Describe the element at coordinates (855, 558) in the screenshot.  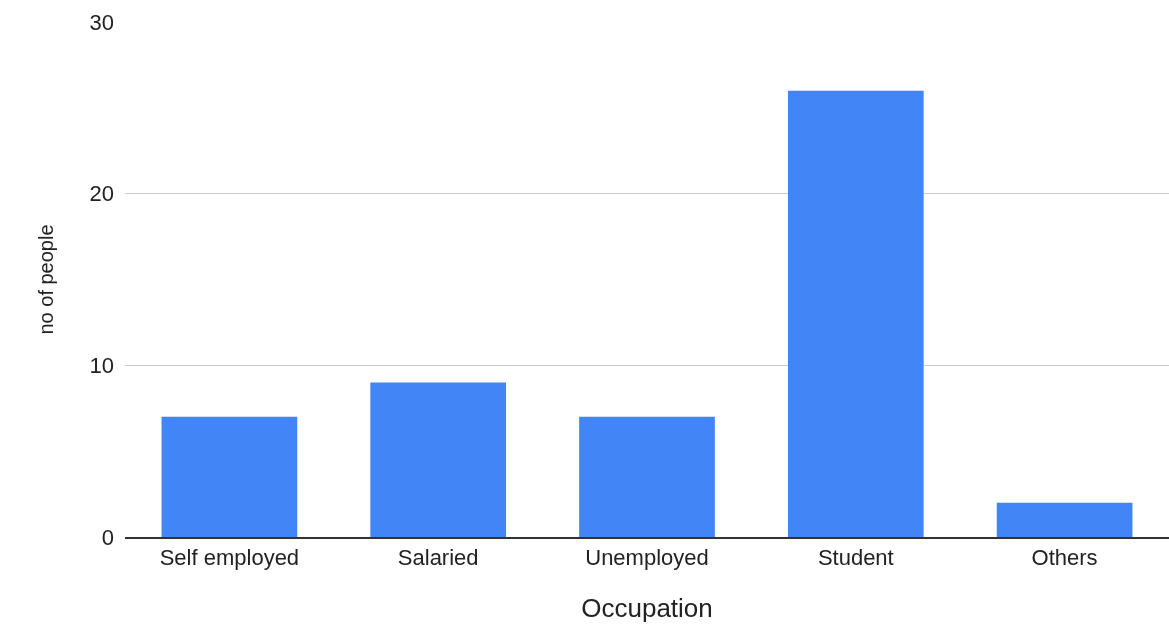
I see `x-tick-label: Student` at that location.